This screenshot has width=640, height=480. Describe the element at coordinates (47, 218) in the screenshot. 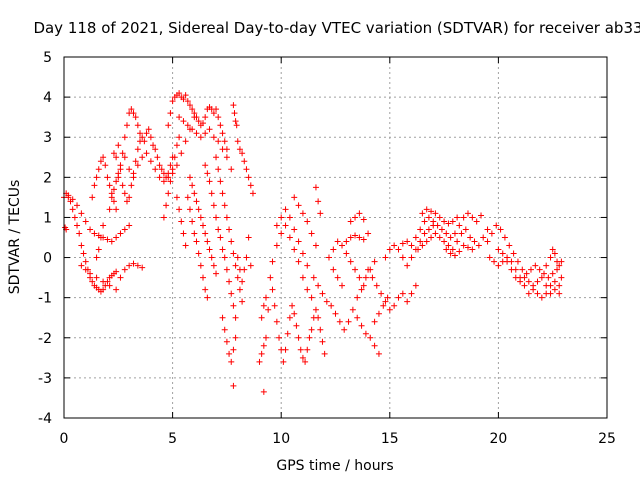

I see `y-tick-label: 1` at that location.